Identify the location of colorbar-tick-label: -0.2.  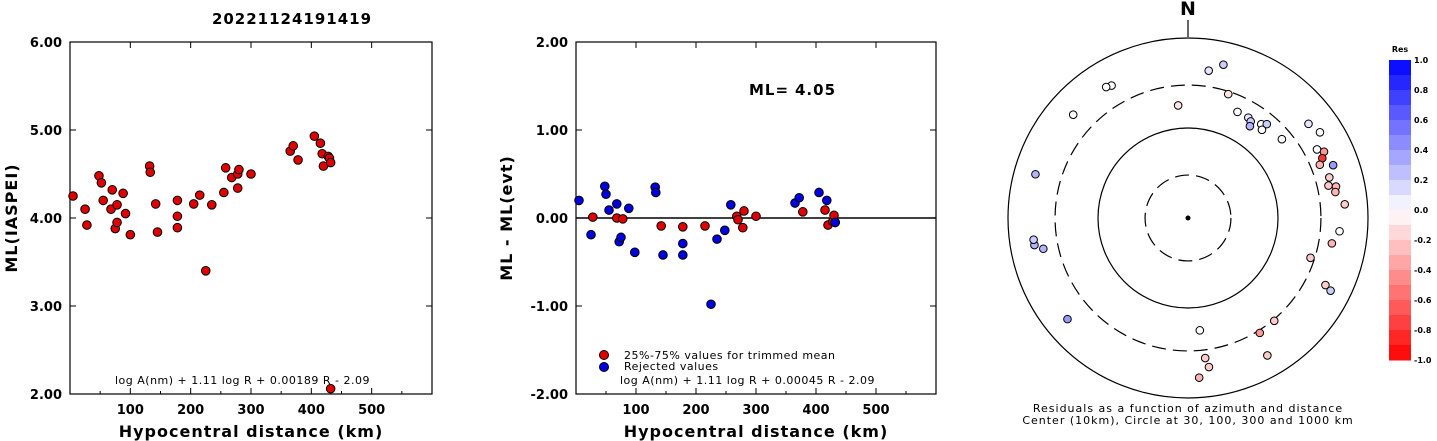
(1423, 240).